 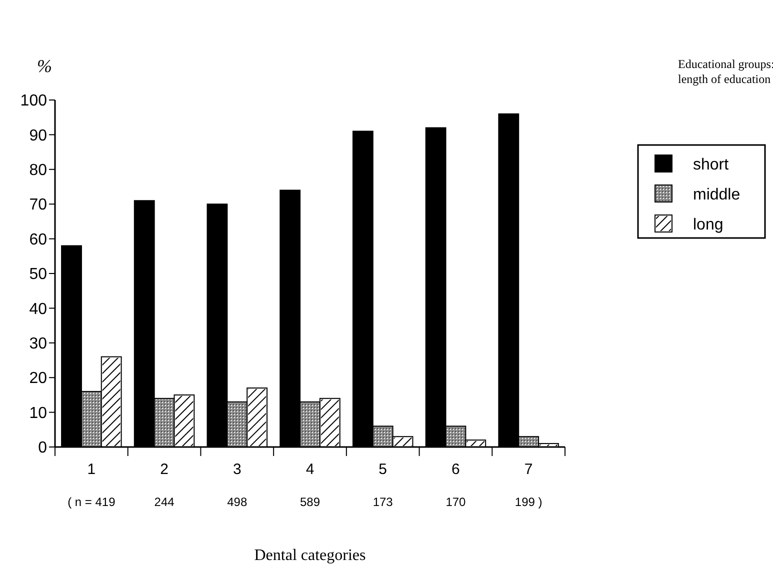 I want to click on x-tick-label: 4, so click(x=310, y=469).